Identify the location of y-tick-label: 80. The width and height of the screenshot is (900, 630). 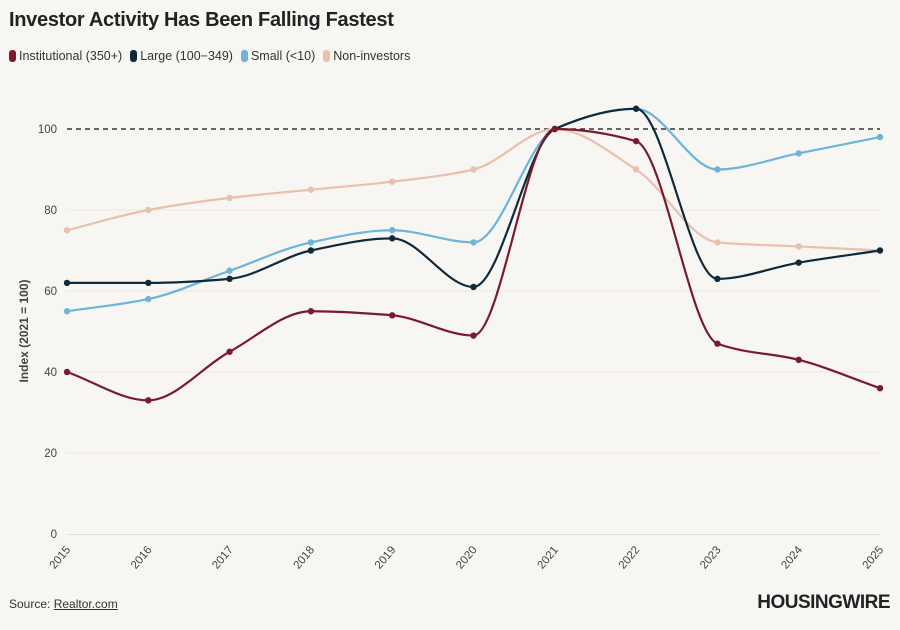
(50, 211).